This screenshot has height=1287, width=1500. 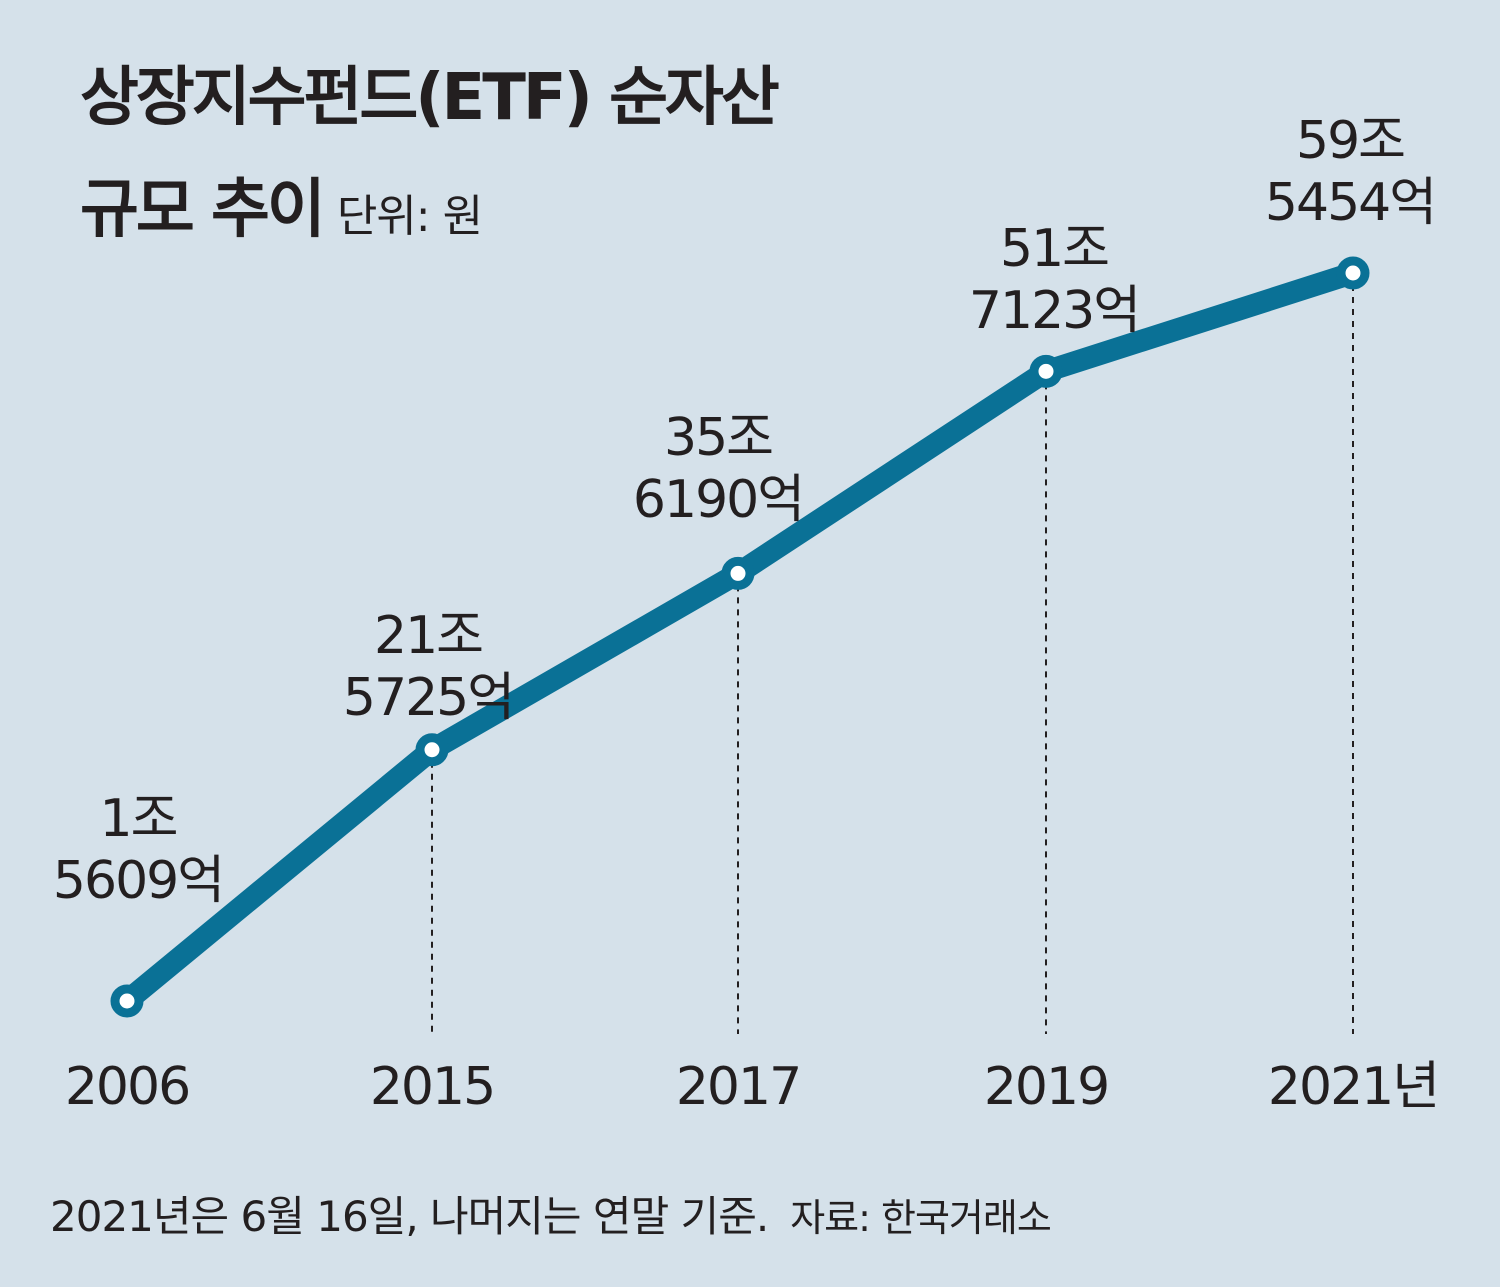 I want to click on value-label-2017: 35조 6190억, so click(x=718, y=469).